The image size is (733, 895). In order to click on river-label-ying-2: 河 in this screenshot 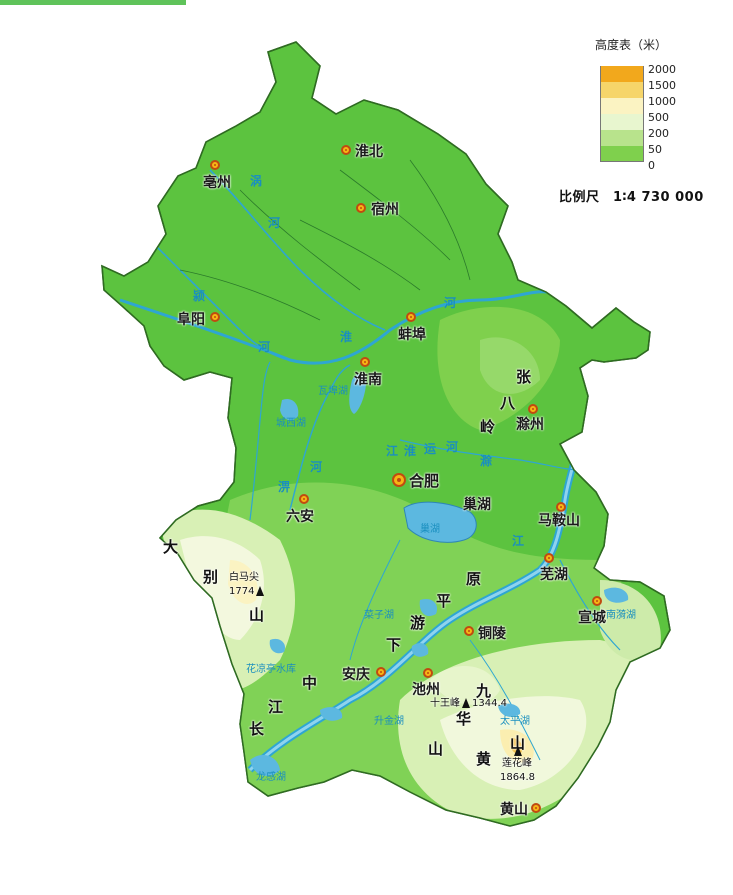, I will do `click(264, 347)`.